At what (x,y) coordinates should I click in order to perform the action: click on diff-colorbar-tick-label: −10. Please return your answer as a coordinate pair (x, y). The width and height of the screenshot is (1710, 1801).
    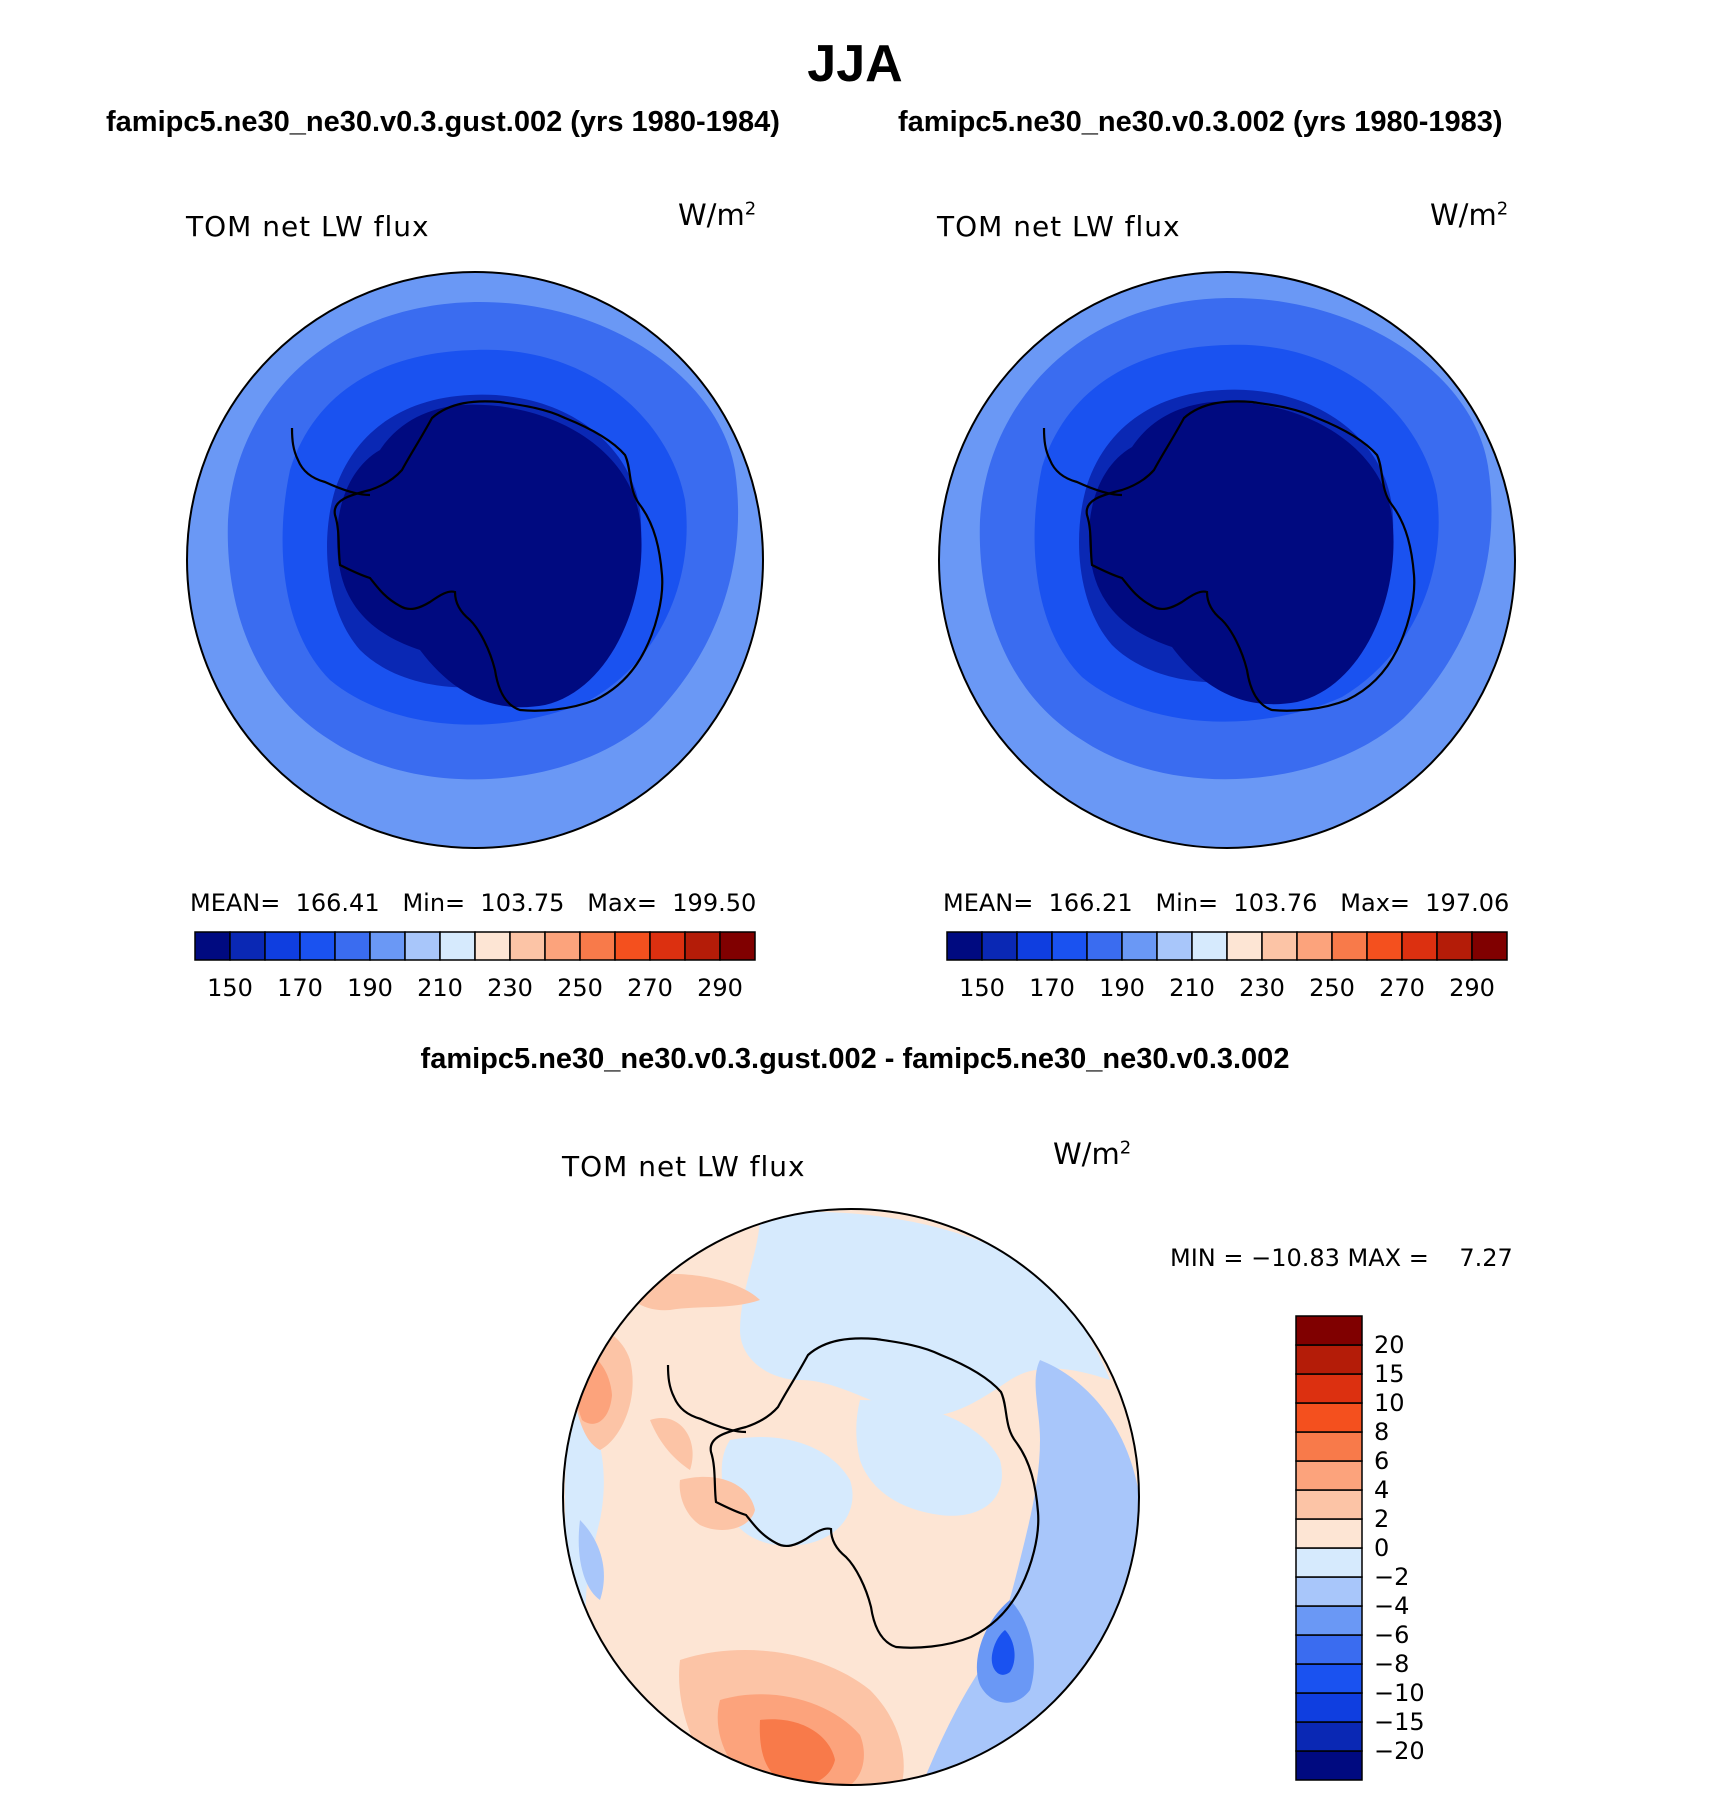
    Looking at the image, I should click on (1399, 1693).